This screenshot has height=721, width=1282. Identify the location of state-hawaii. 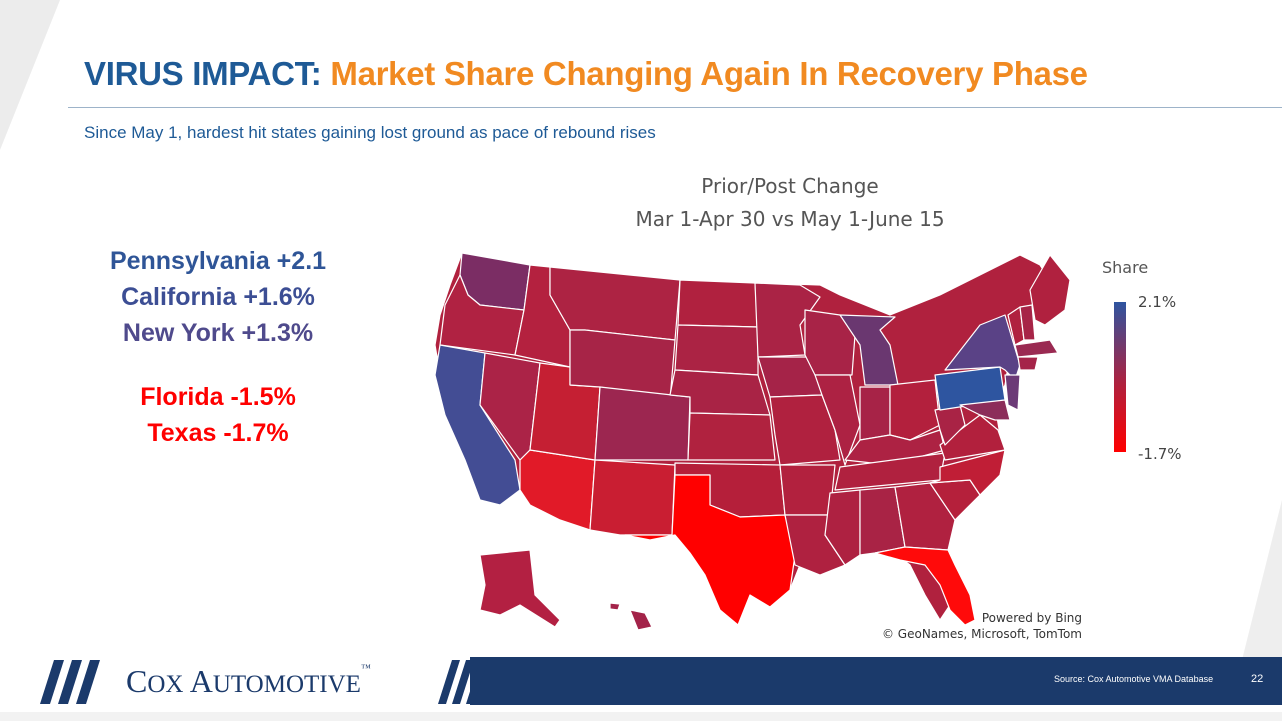
(641, 620).